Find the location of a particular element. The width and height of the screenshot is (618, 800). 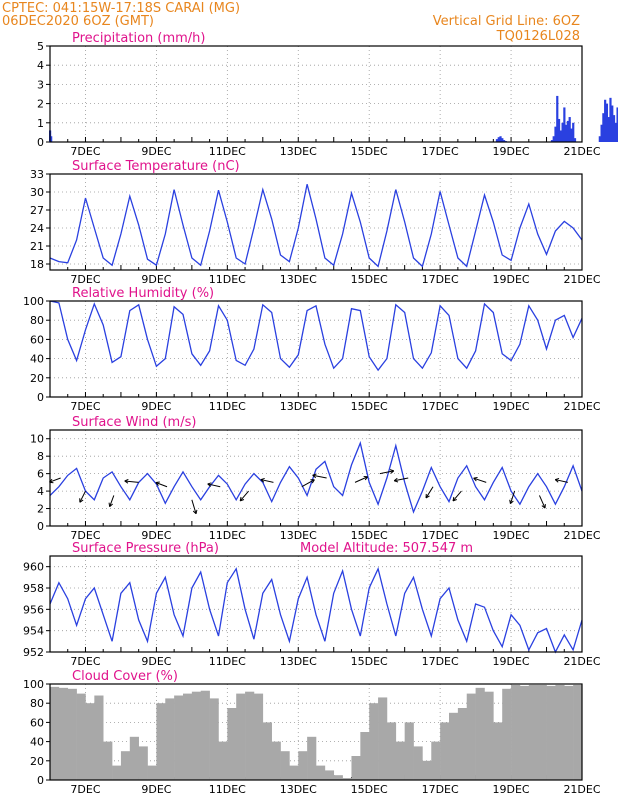

y-tick-label-cloud: 60 is located at coordinates (37, 722).